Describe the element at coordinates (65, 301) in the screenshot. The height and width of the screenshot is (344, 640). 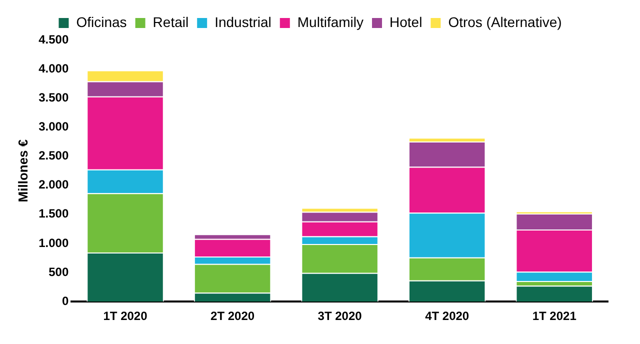
I see `y-tick-label: 0` at that location.